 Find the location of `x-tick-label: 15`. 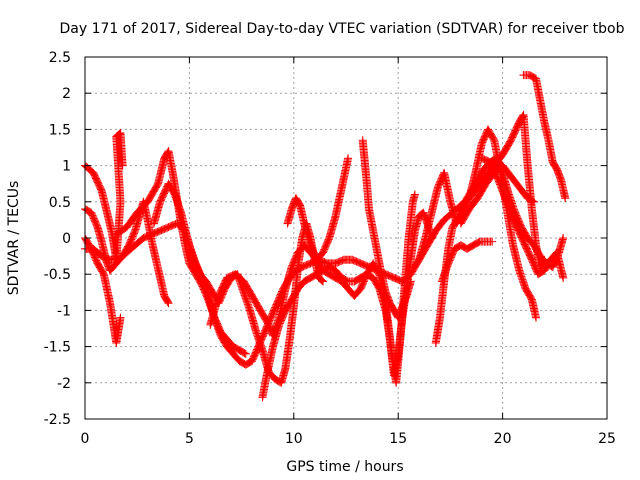

x-tick-label: 15 is located at coordinates (398, 439).